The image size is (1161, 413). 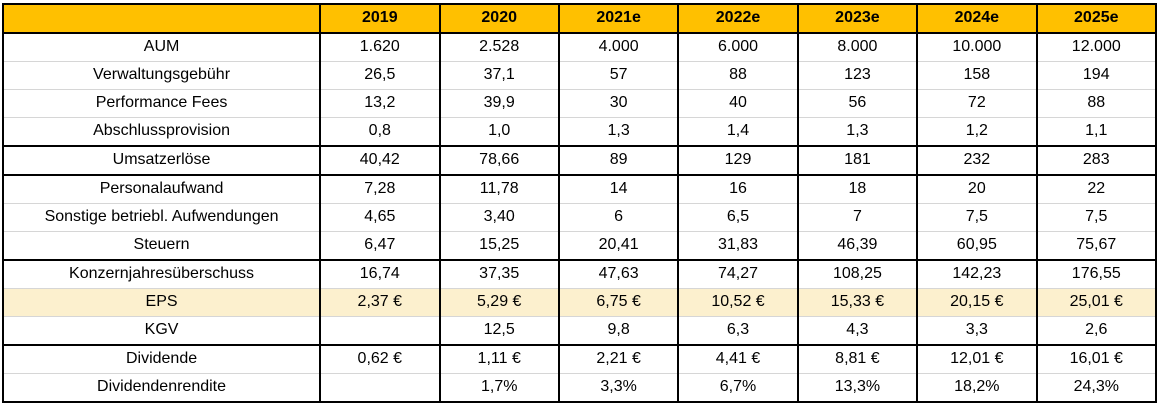 What do you see at coordinates (738, 330) in the screenshot?
I see `table-cell: 6,3` at bounding box center [738, 330].